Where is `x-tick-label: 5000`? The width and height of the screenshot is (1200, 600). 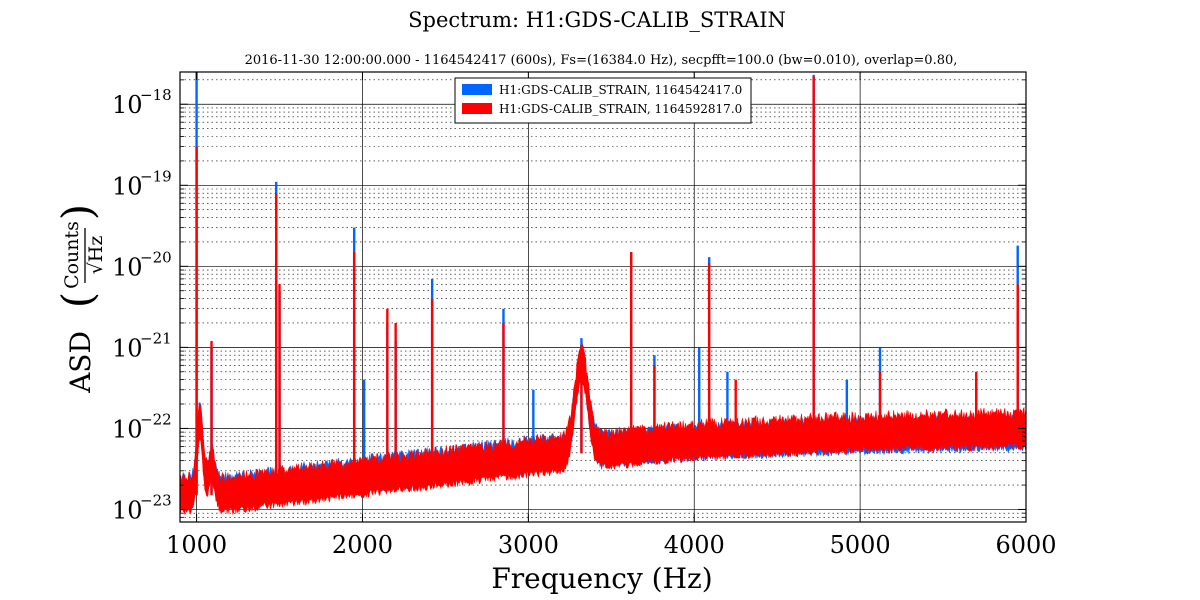
x-tick-label: 5000 is located at coordinates (860, 545).